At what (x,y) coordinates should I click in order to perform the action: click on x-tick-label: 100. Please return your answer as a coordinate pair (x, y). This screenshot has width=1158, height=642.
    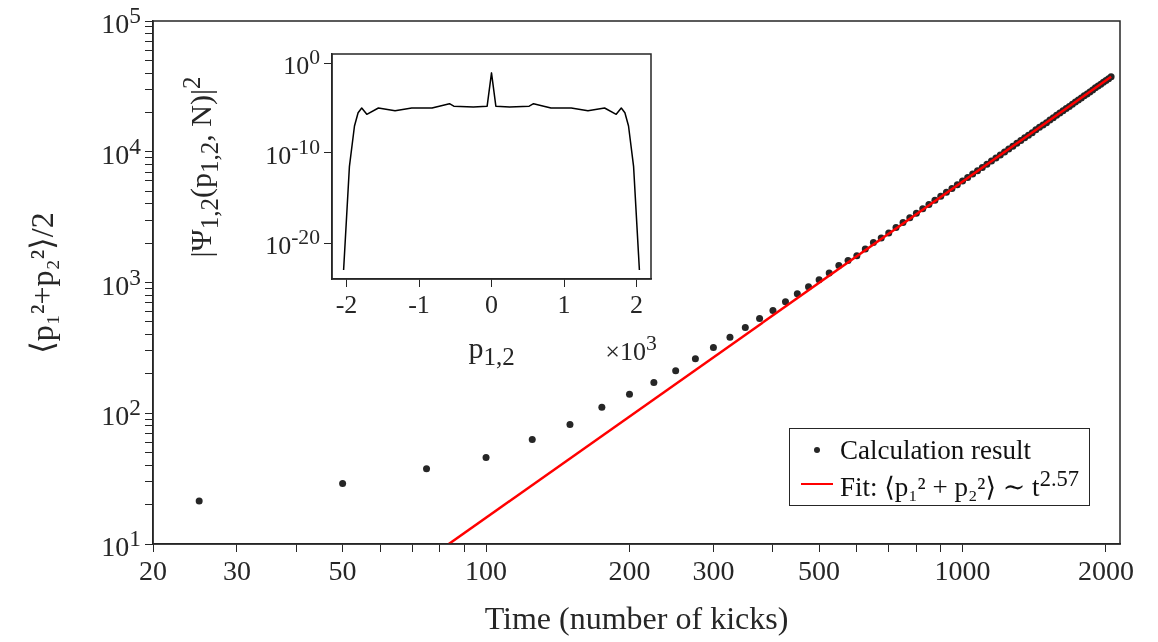
    Looking at the image, I should click on (486, 571).